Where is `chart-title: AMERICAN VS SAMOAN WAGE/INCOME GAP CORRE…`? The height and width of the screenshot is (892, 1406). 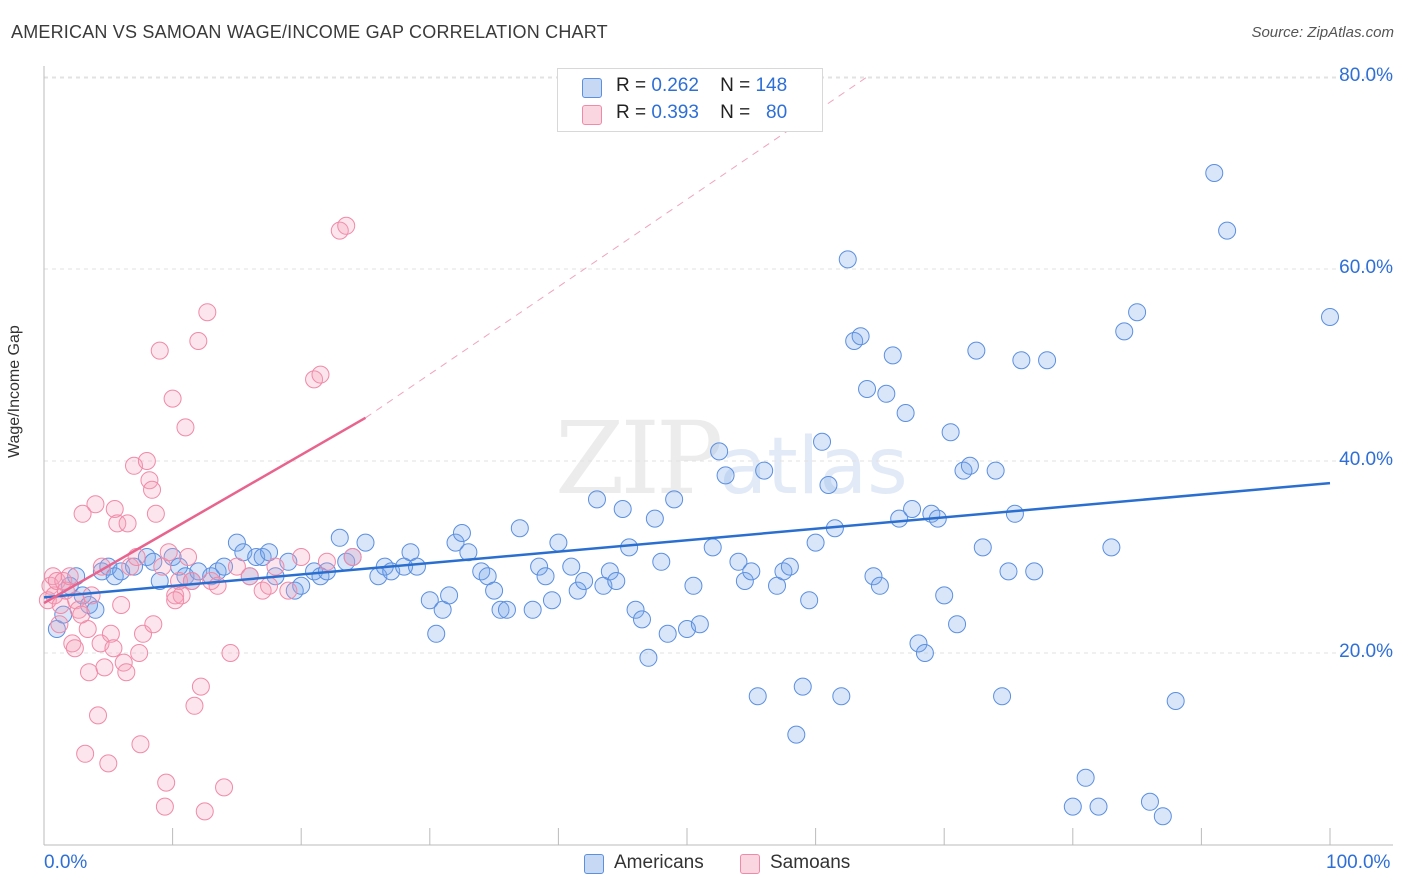
chart-title: AMERICAN VS SAMOAN WAGE/INCOME GAP CORRE… is located at coordinates (309, 32).